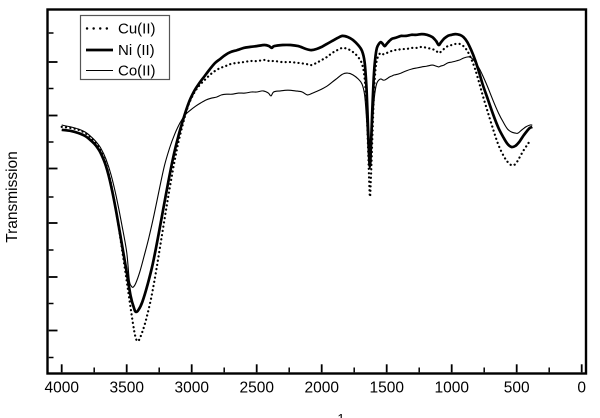 The height and width of the screenshot is (418, 600). I want to click on legend-box, so click(125, 47).